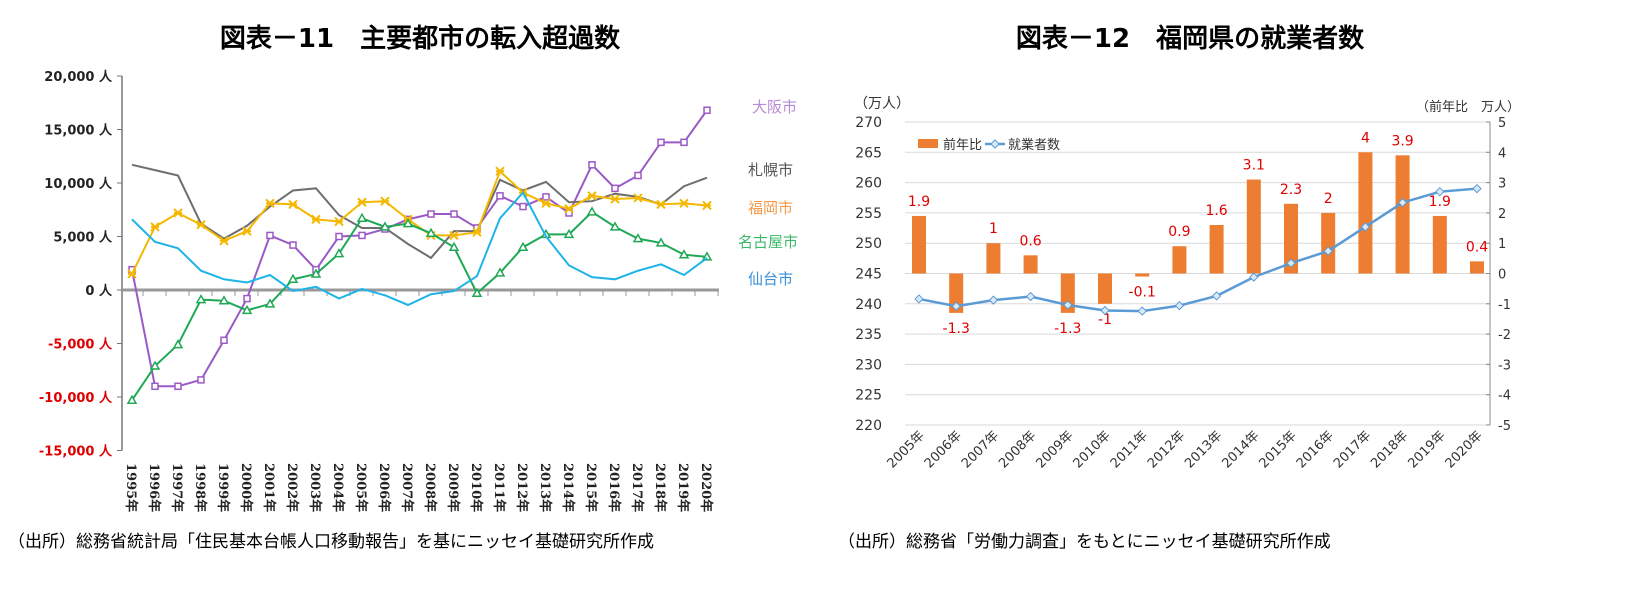  What do you see at coordinates (1142, 293) in the screenshot?
I see `data-label: -0.1` at bounding box center [1142, 293].